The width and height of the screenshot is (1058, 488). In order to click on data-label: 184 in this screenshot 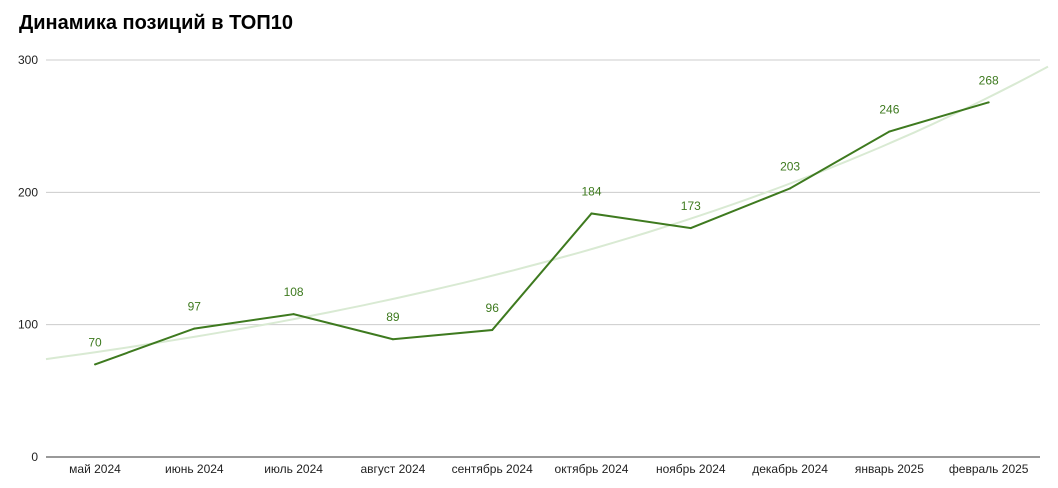, I will do `click(591, 192)`.